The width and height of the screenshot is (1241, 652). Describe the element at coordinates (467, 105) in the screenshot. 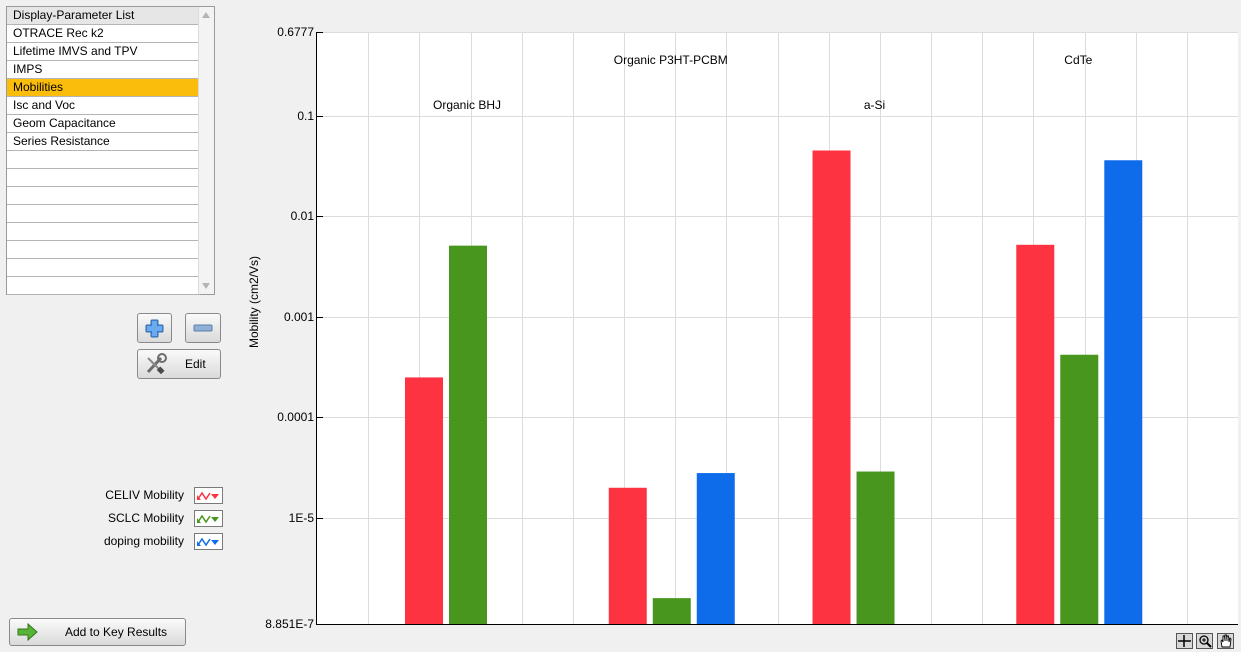

I see `category-label: Organic BHJ` at that location.